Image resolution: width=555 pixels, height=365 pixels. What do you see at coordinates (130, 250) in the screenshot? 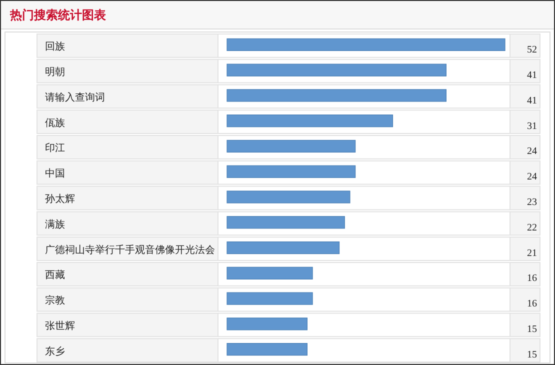
I see `y-tick-label: 广德祠山寺举行千手观音佛像开光法会` at bounding box center [130, 250].